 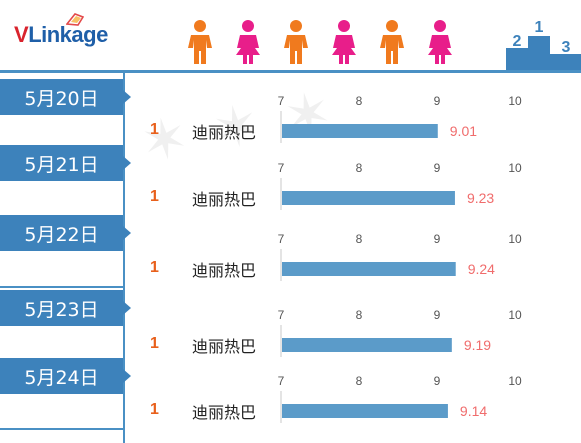 I want to click on svg-text: 1, so click(x=539, y=27).